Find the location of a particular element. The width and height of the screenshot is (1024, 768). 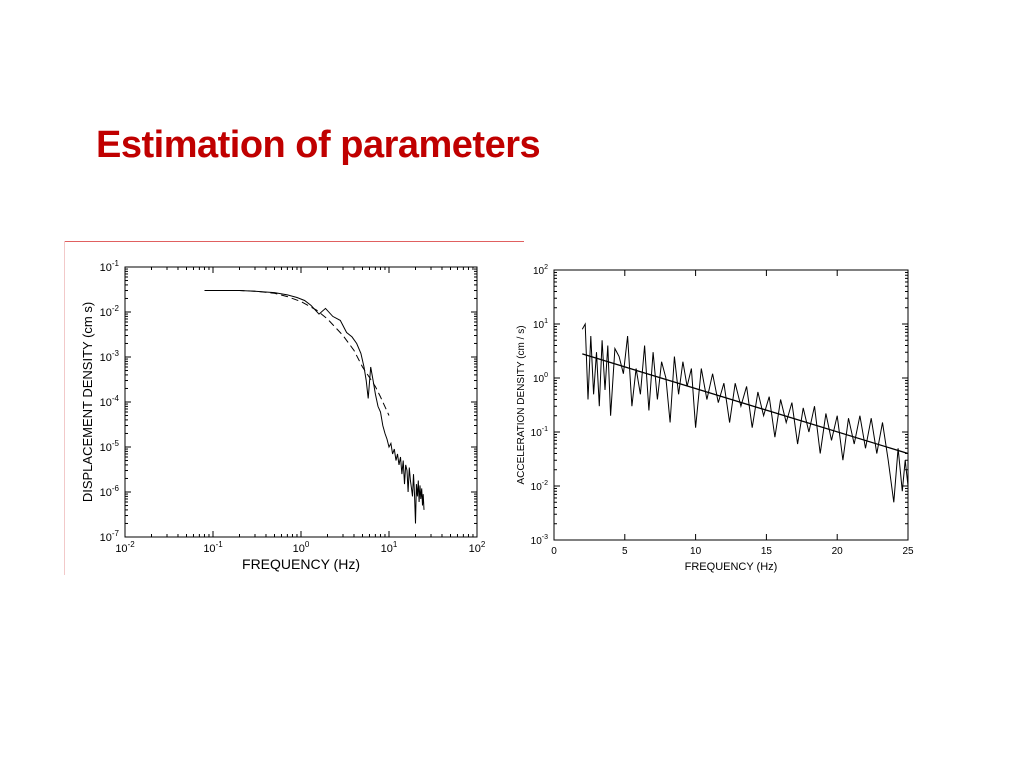

plot-frame is located at coordinates (731, 405).